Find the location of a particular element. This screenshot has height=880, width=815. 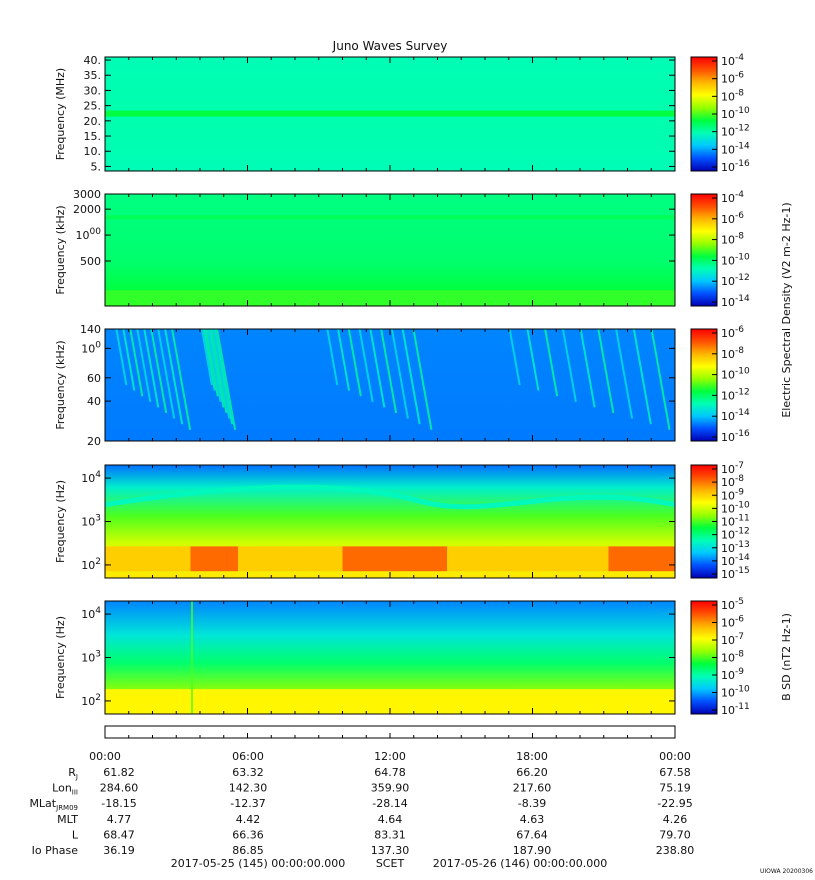

colorbar-tick-label: 10⁻¹⁶ is located at coordinates (735, 166).